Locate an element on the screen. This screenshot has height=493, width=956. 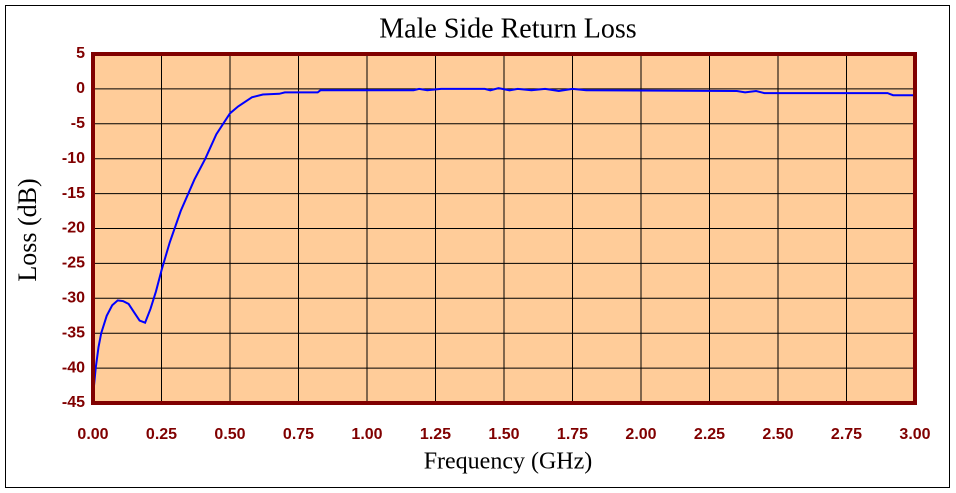
y-axis-label: Loss (dB) is located at coordinates (27, 229).